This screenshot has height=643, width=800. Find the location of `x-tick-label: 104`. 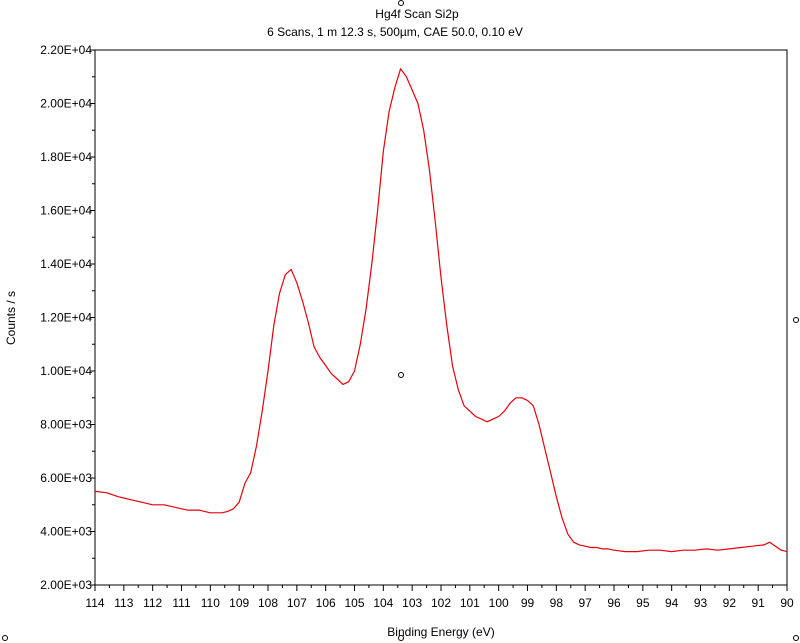

x-tick-label: 104 is located at coordinates (383, 603).